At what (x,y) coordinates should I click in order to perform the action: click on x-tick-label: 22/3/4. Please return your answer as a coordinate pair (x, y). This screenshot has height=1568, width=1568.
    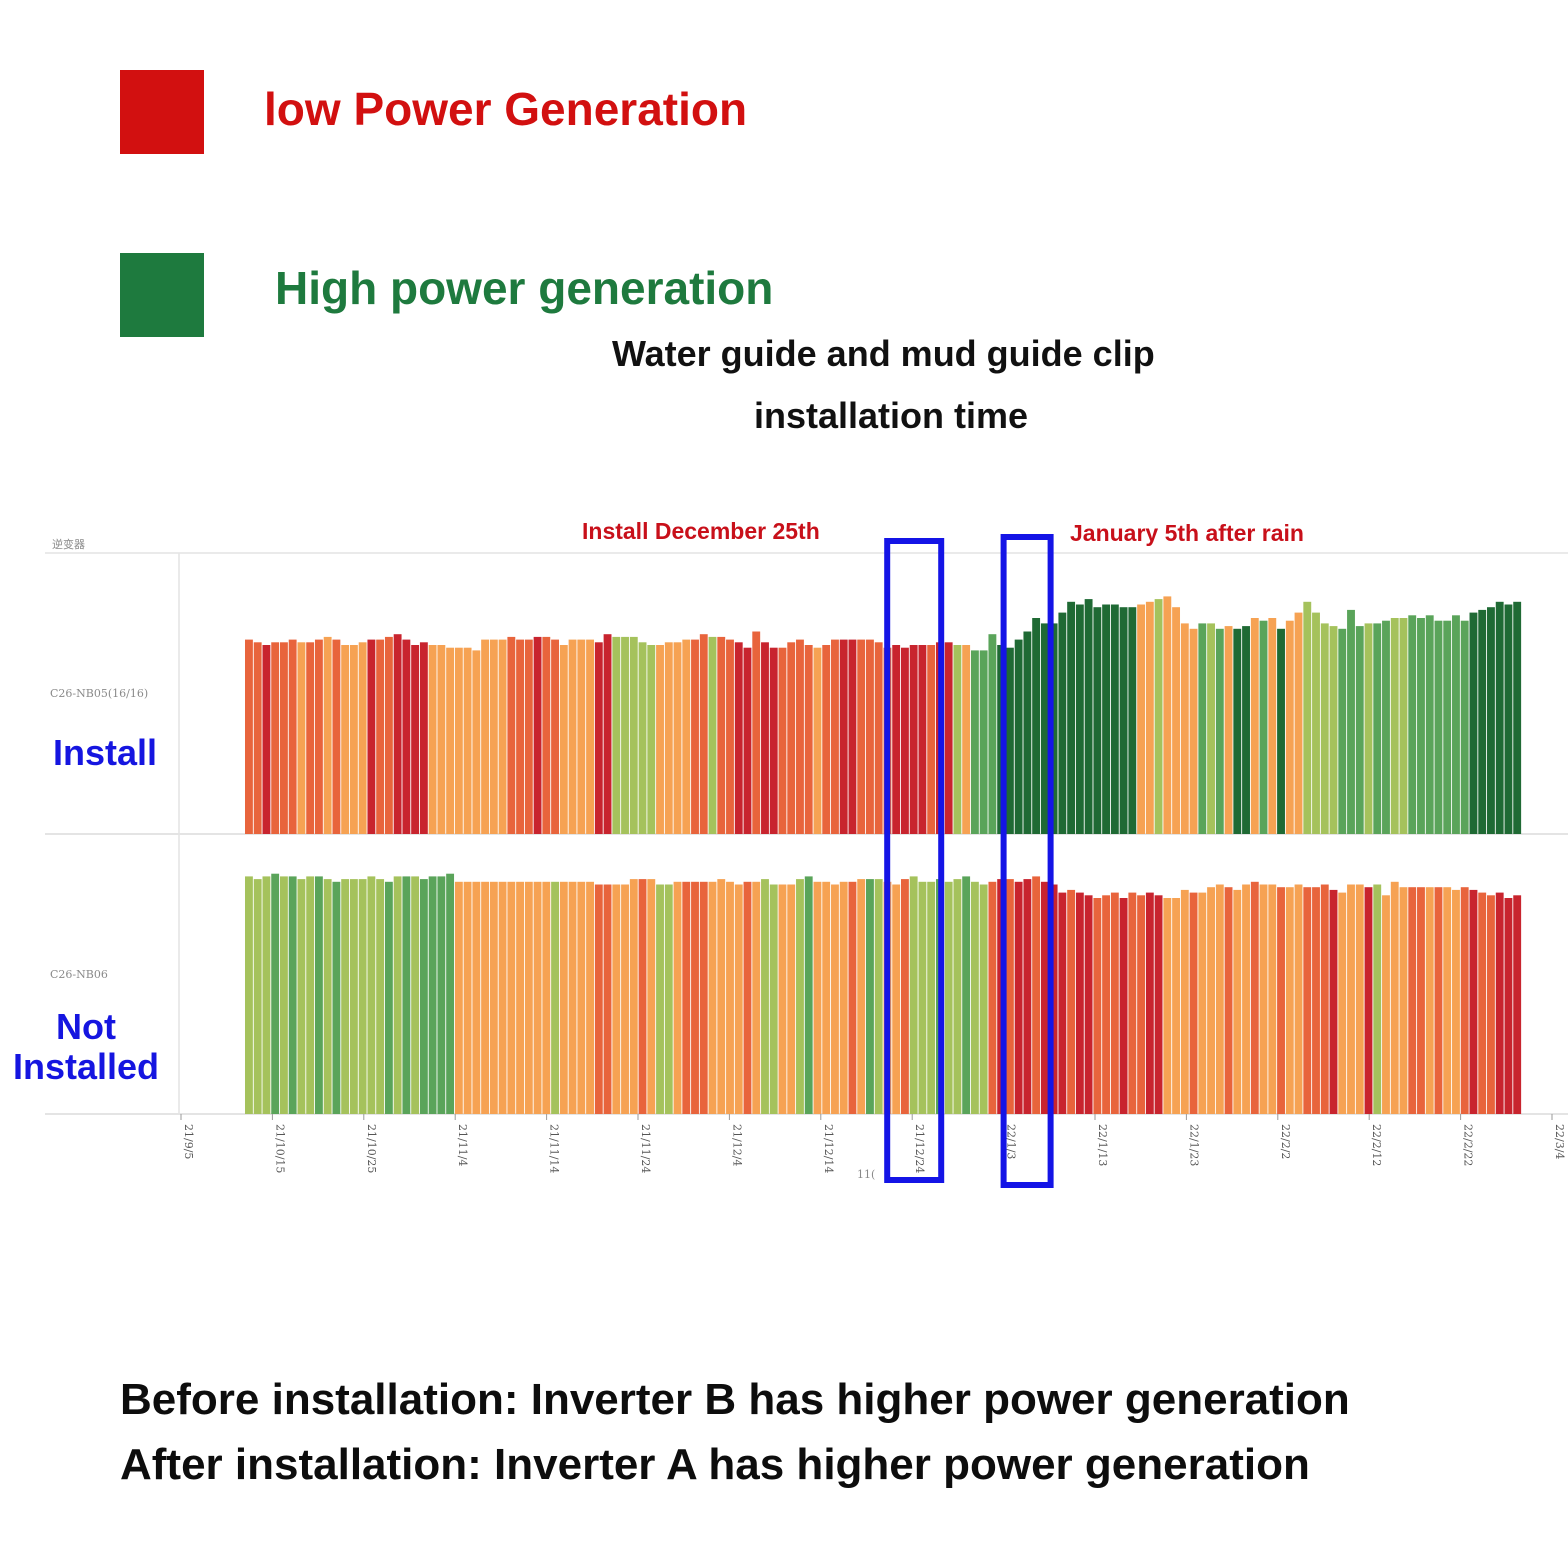
    Looking at the image, I should click on (1559, 1141).